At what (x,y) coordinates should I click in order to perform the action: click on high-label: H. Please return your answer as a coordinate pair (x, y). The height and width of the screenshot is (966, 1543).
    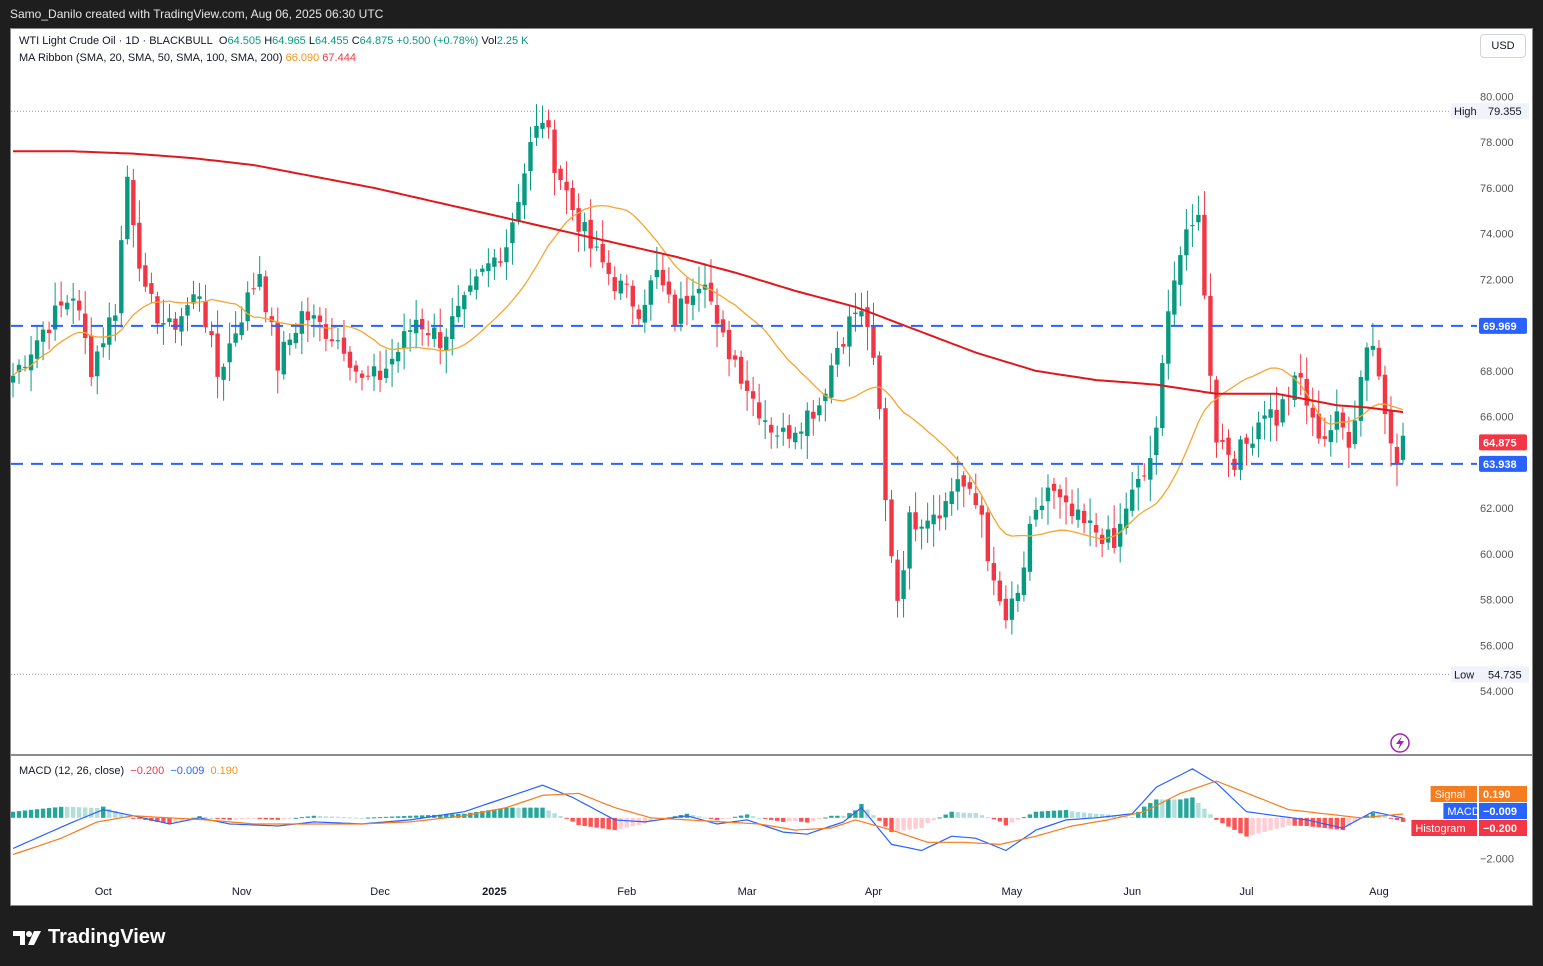
    Looking at the image, I should click on (268, 41).